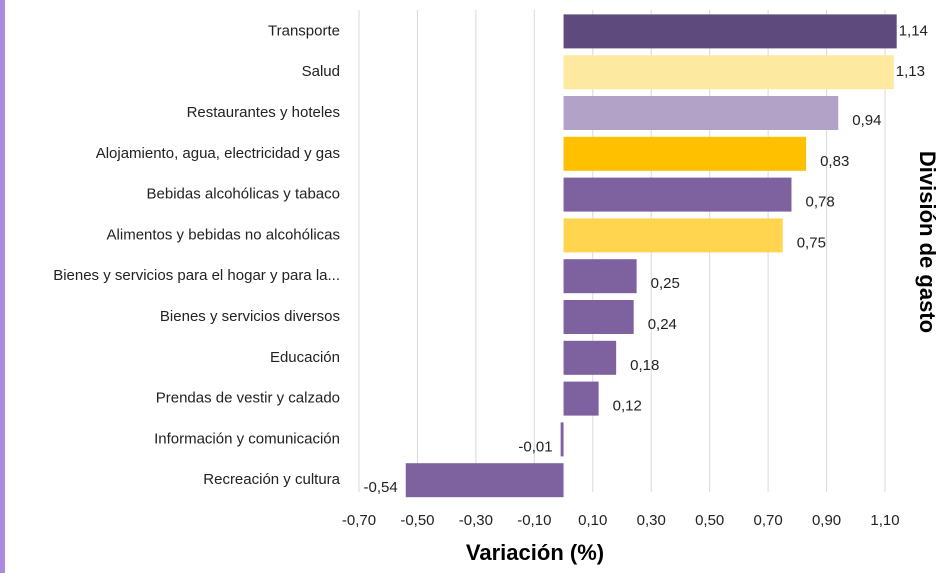 Image resolution: width=940 pixels, height=573 pixels. What do you see at coordinates (866, 120) in the screenshot?
I see `value-label: 0,94` at bounding box center [866, 120].